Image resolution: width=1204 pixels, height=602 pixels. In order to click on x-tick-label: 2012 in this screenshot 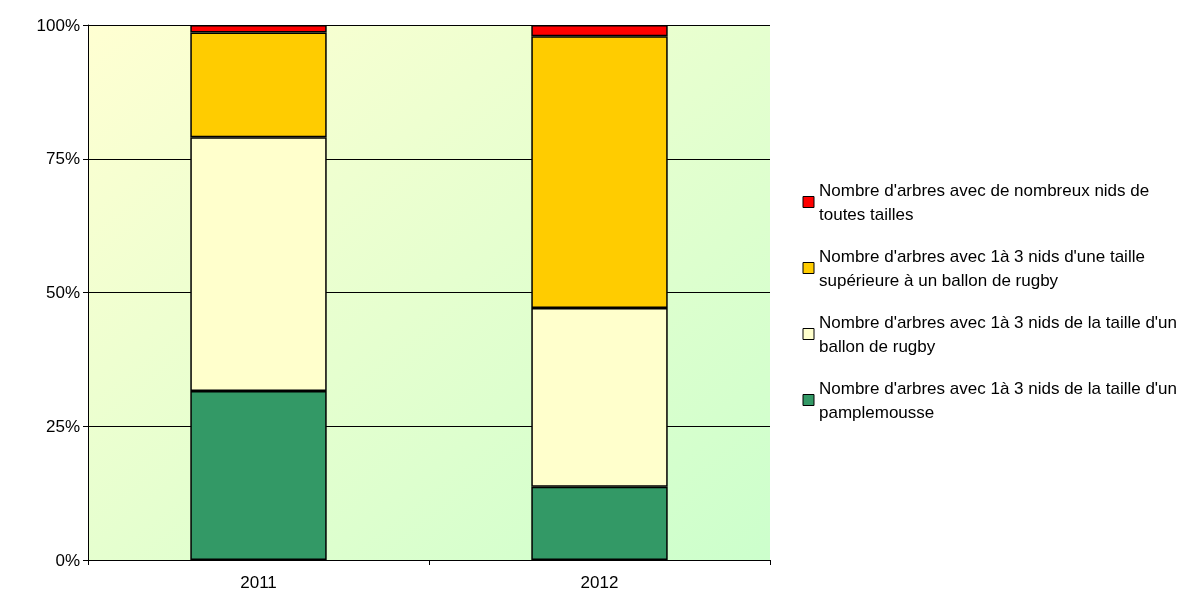, I will do `click(599, 582)`.